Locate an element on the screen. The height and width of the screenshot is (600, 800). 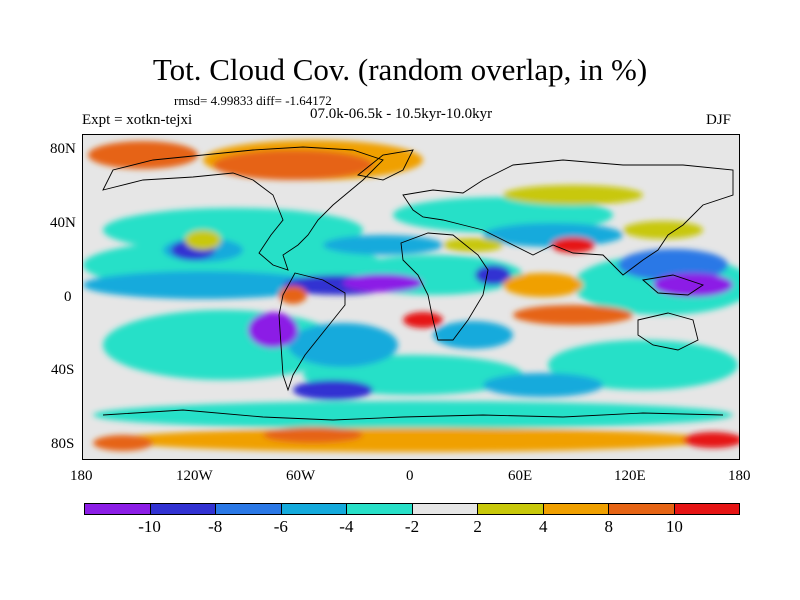
stats-text: rmsd= 4.99833 diff= -1.64172 is located at coordinates (253, 100).